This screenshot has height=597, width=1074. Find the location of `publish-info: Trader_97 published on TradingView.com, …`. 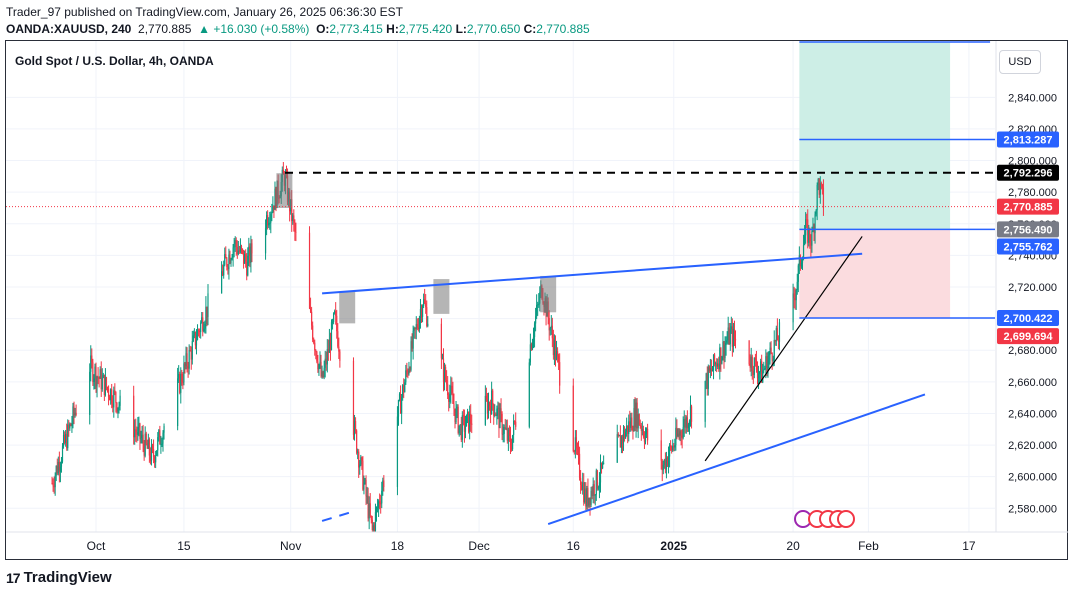

publish-info: Trader_97 published on TradingView.com, … is located at coordinates (204, 12).